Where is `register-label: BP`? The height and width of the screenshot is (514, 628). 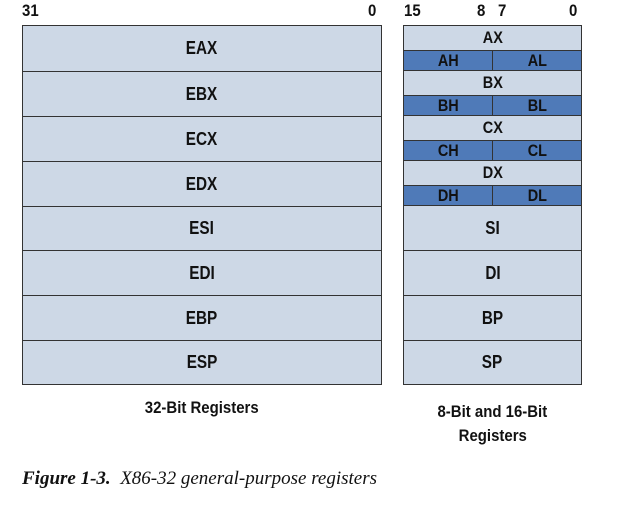 register-label: BP is located at coordinates (492, 317).